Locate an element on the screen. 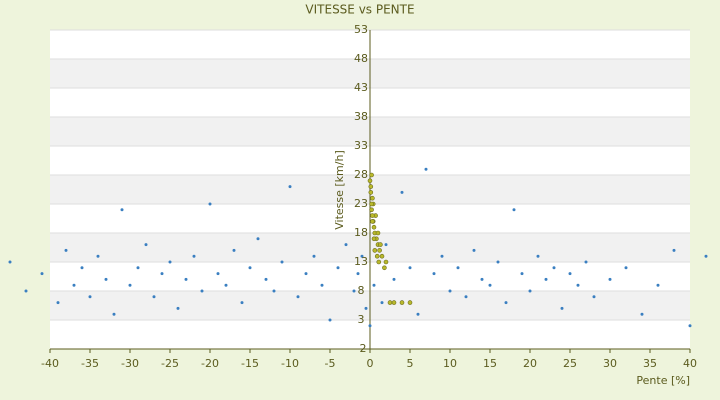 The height and width of the screenshot is (400, 720). y-tick-label: 28 is located at coordinates (361, 174).